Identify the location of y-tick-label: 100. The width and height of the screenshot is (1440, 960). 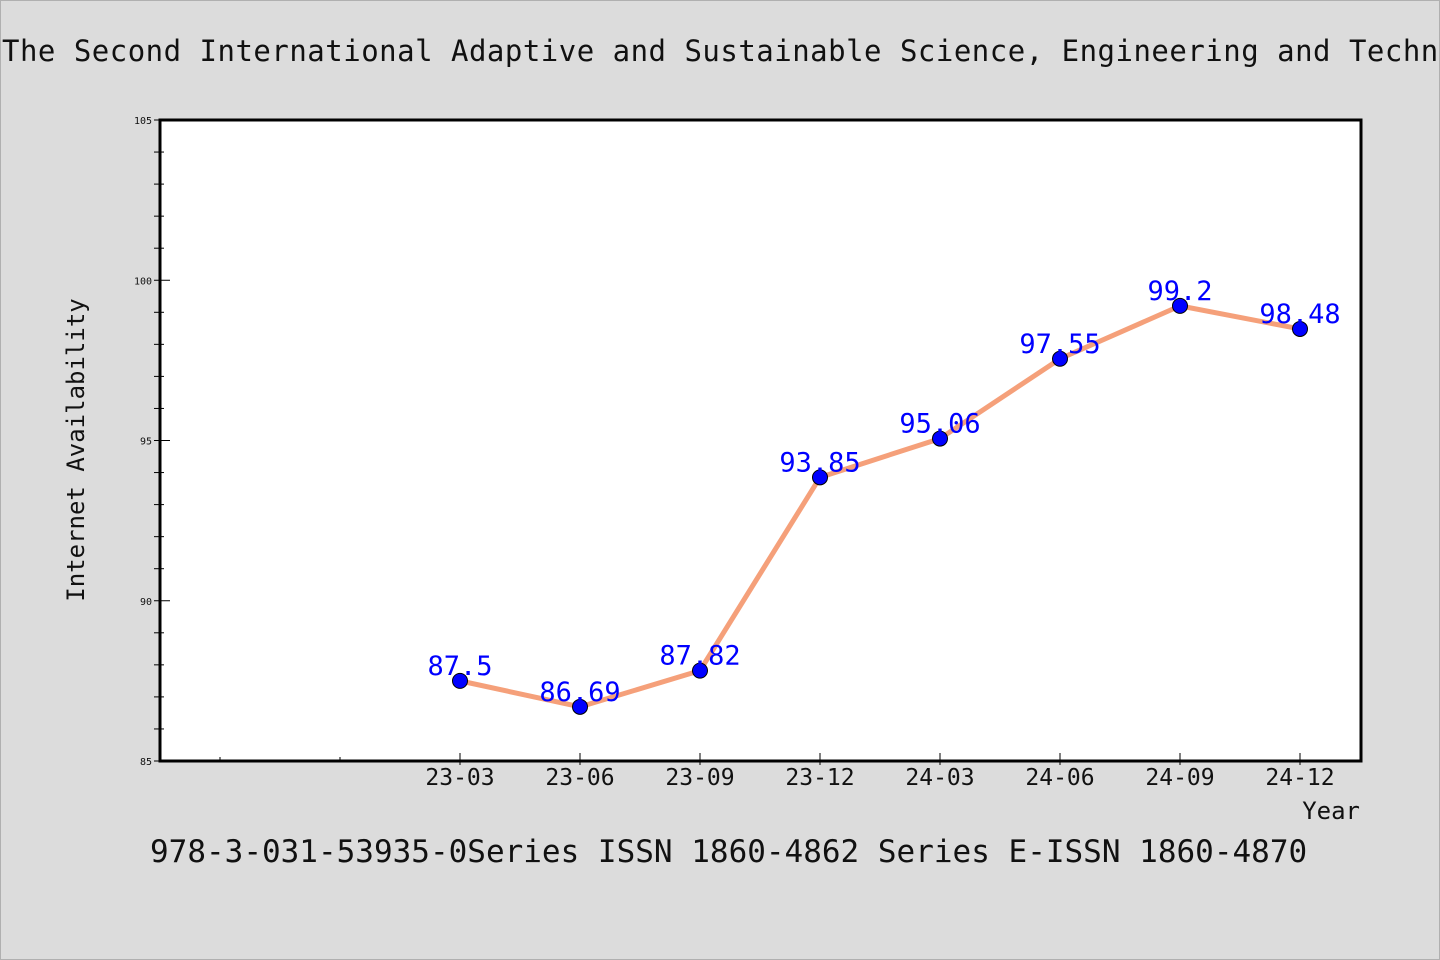
(143, 281).